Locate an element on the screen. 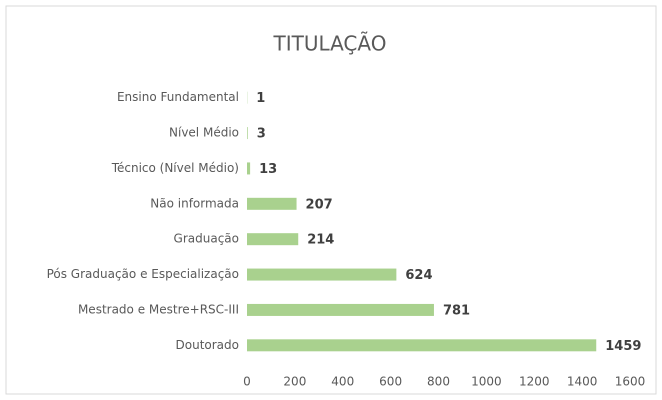  y-tick-label: Não informada is located at coordinates (194, 203).